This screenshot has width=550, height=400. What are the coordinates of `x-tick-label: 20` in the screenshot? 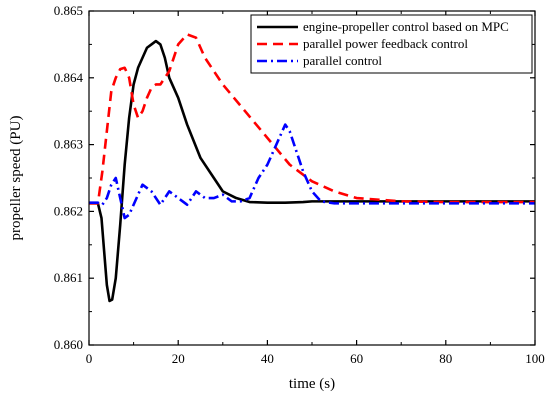 It's located at (178, 358).